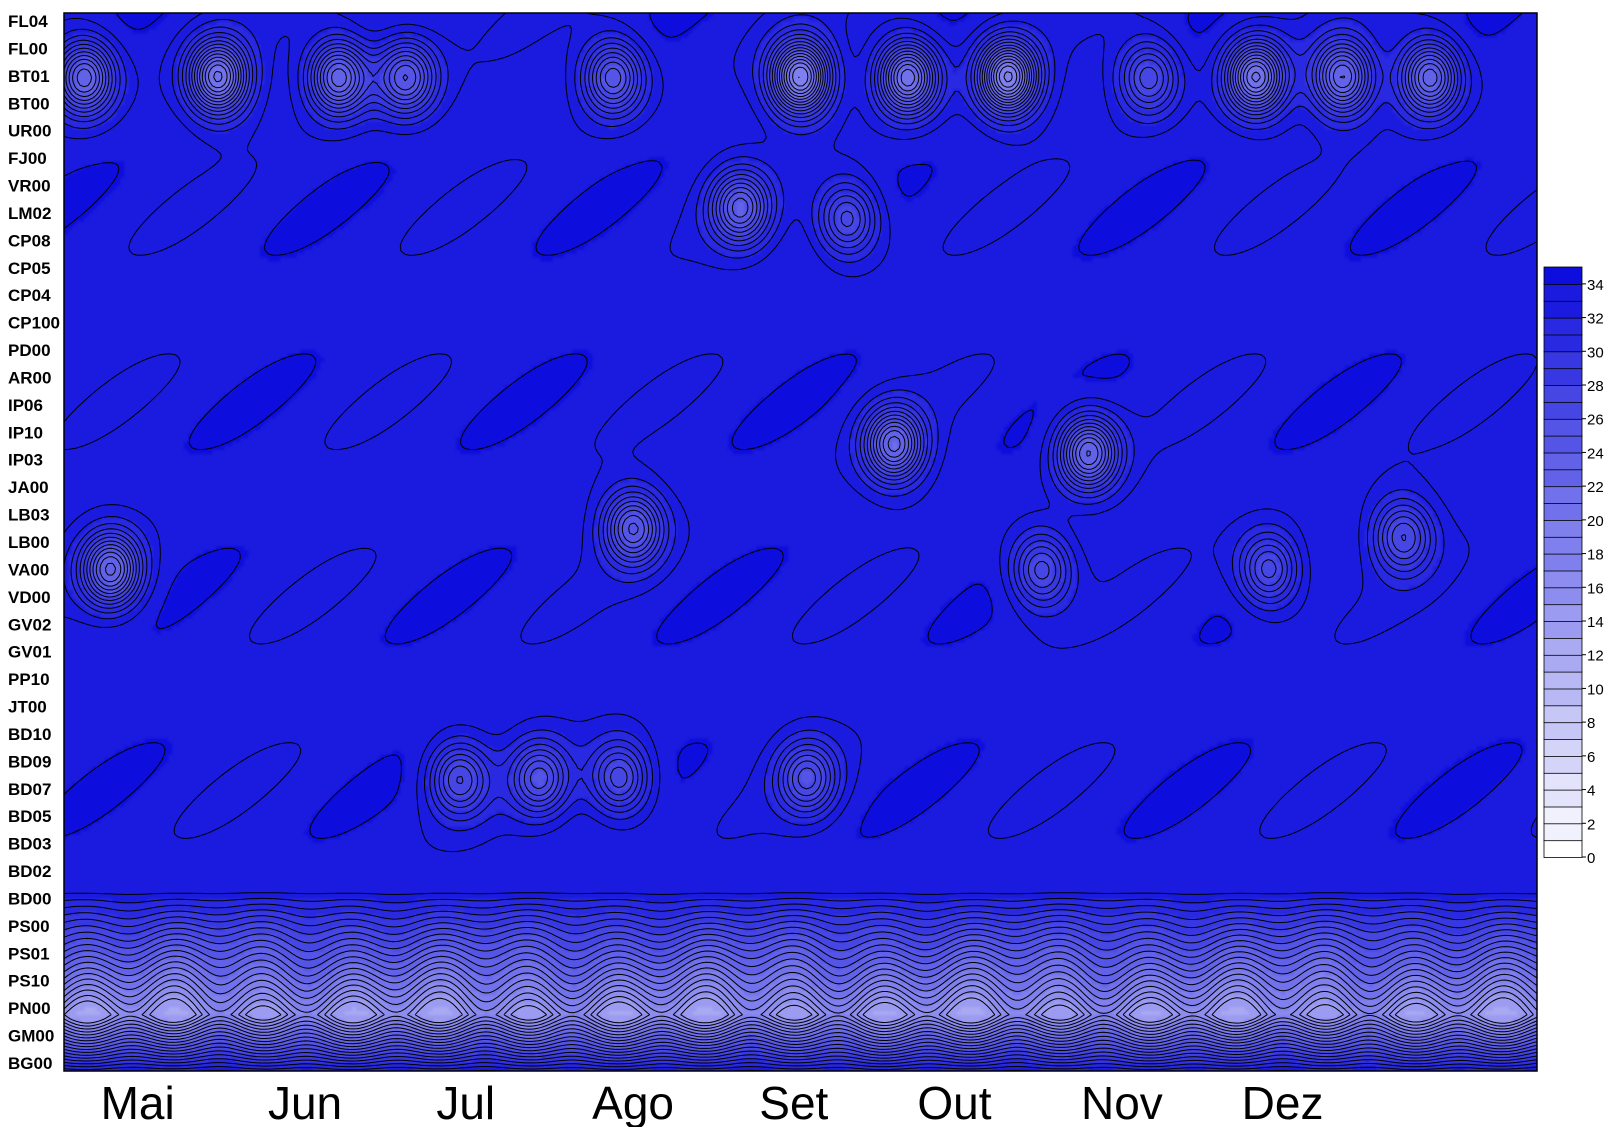 This screenshot has height=1127, width=1608. What do you see at coordinates (1595, 453) in the screenshot?
I see `colorbar-tick-label: 24` at bounding box center [1595, 453].